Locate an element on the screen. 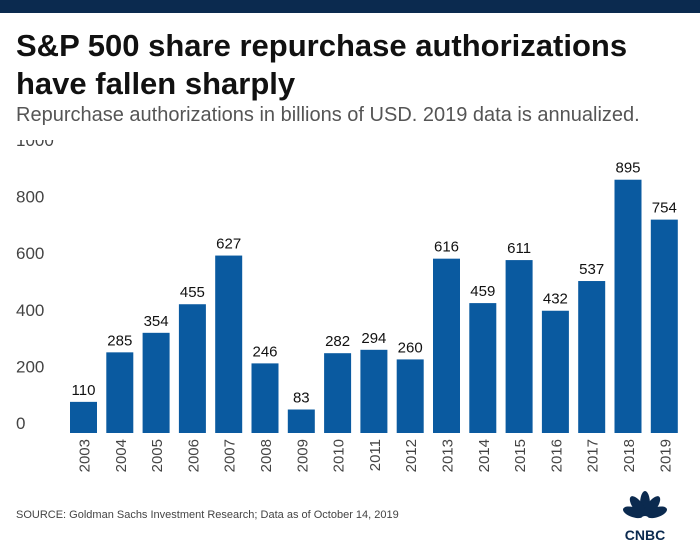  value-label: 895 is located at coordinates (627, 168).